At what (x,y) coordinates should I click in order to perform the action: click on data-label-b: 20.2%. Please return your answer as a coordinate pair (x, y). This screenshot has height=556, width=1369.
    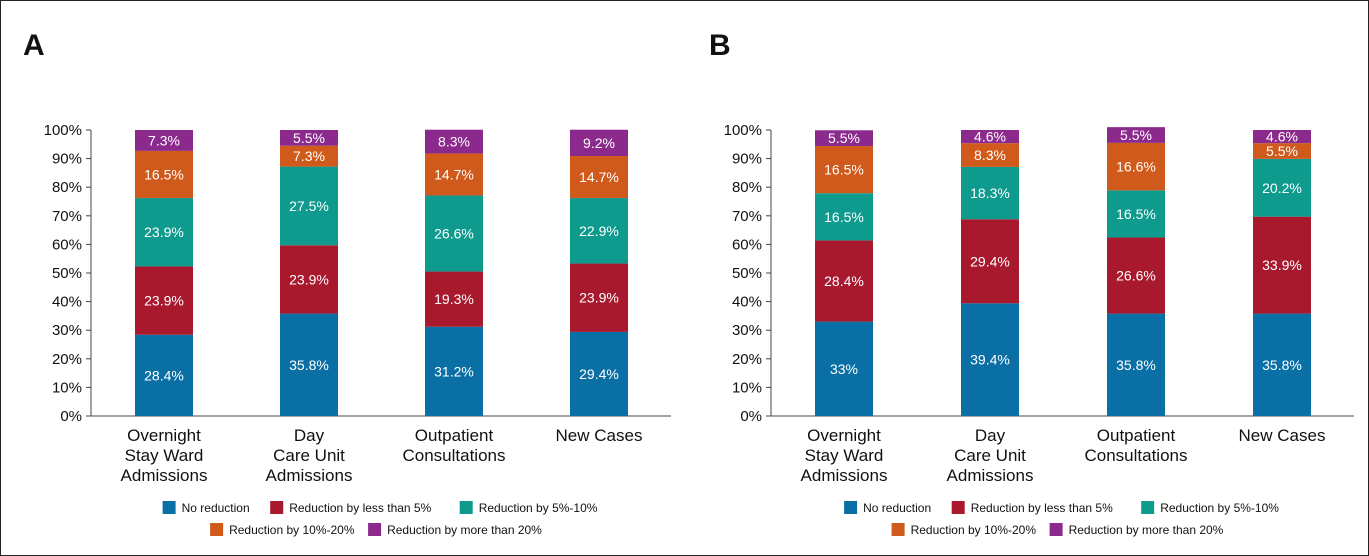
    Looking at the image, I should click on (1282, 188).